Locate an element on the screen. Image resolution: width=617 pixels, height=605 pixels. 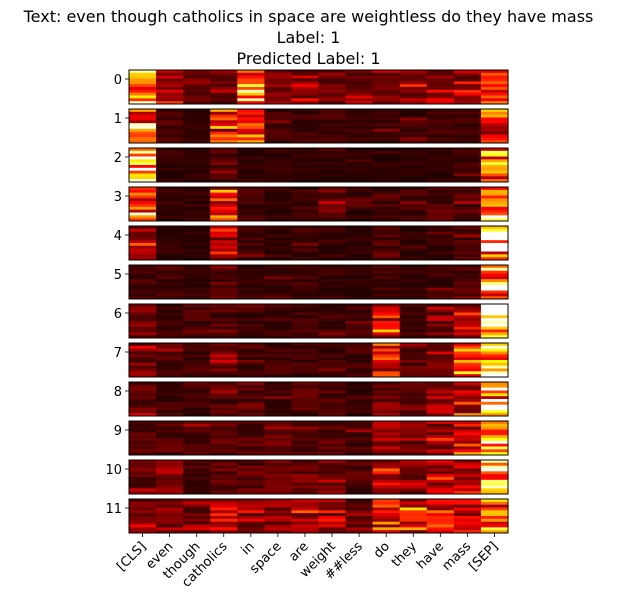
layer-label: 7 is located at coordinates (118, 353).